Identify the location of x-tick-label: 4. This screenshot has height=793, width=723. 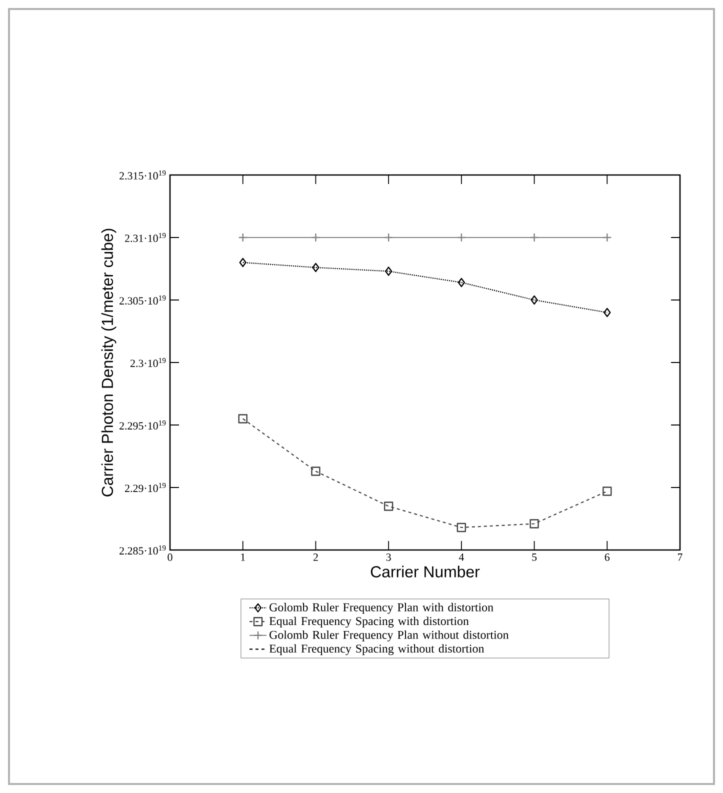
(461, 557).